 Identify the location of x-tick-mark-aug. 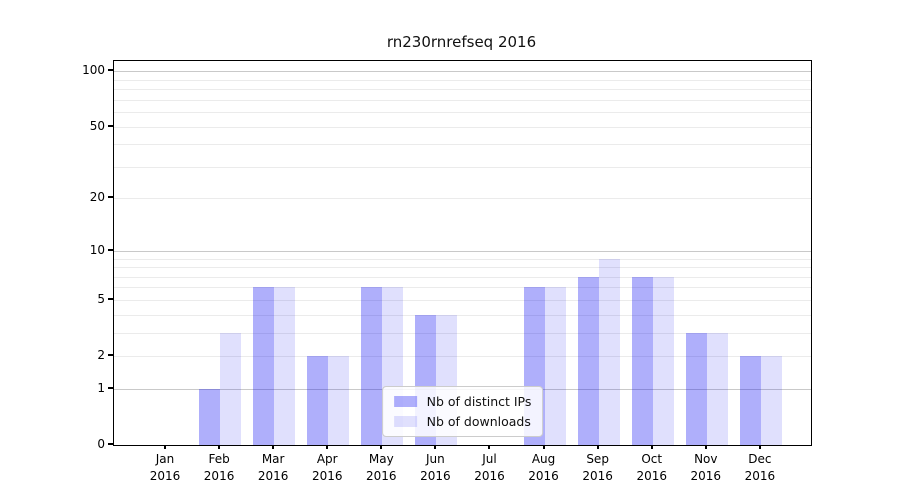
(543, 447).